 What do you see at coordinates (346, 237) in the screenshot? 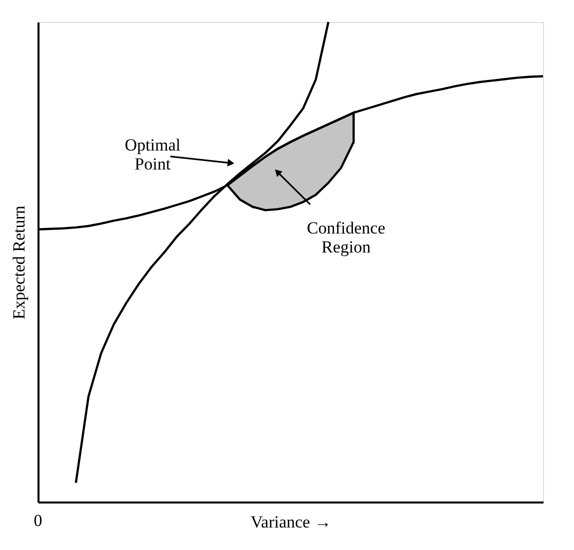
I see `annotation: Confidence Region` at bounding box center [346, 237].